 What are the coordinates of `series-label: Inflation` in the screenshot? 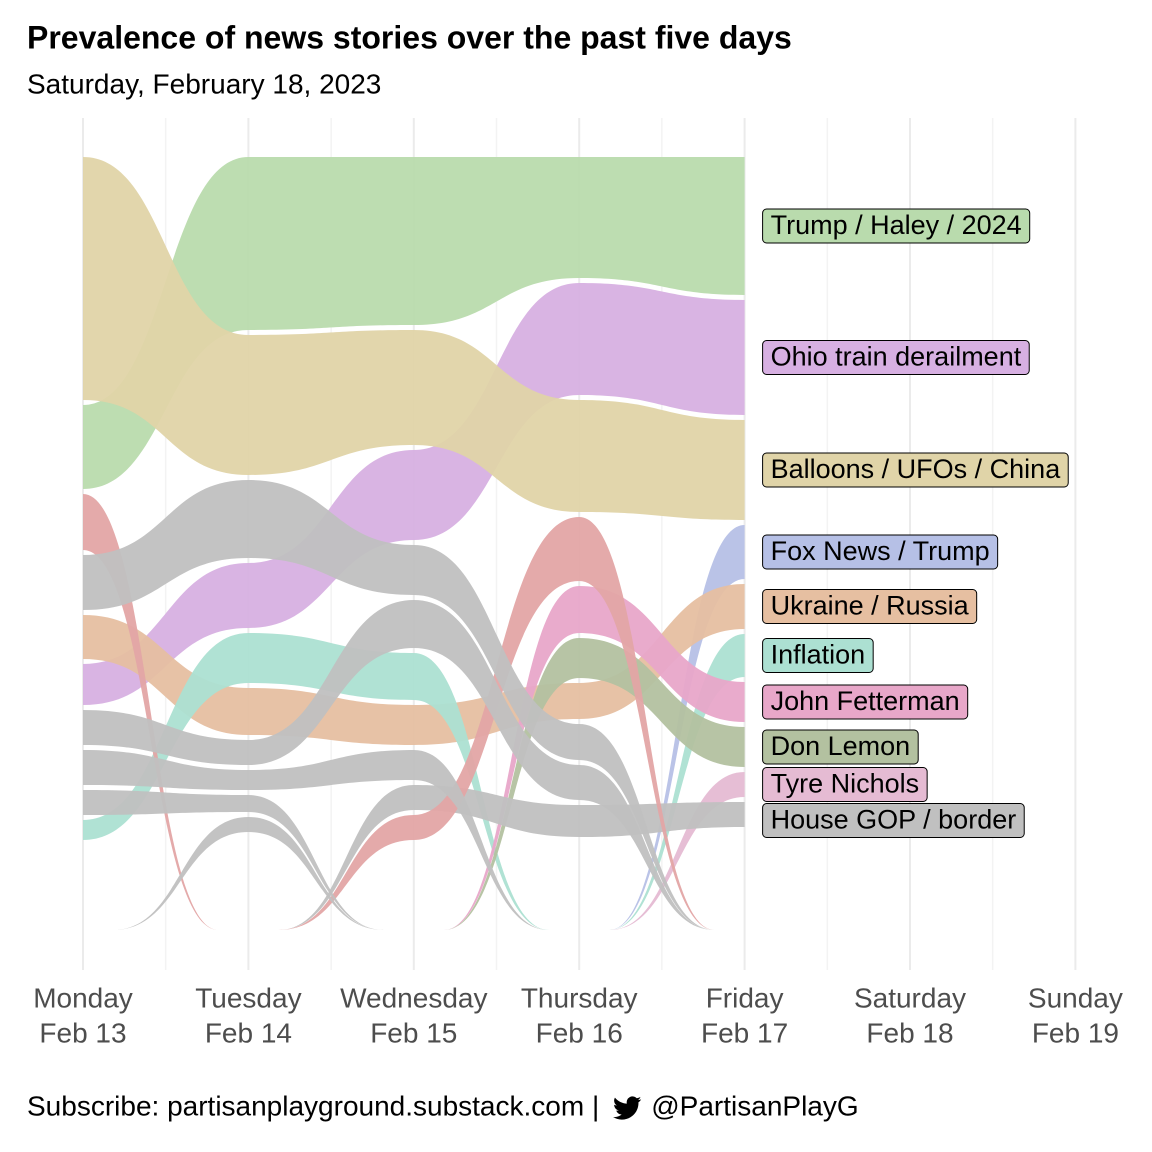 It's located at (818, 655).